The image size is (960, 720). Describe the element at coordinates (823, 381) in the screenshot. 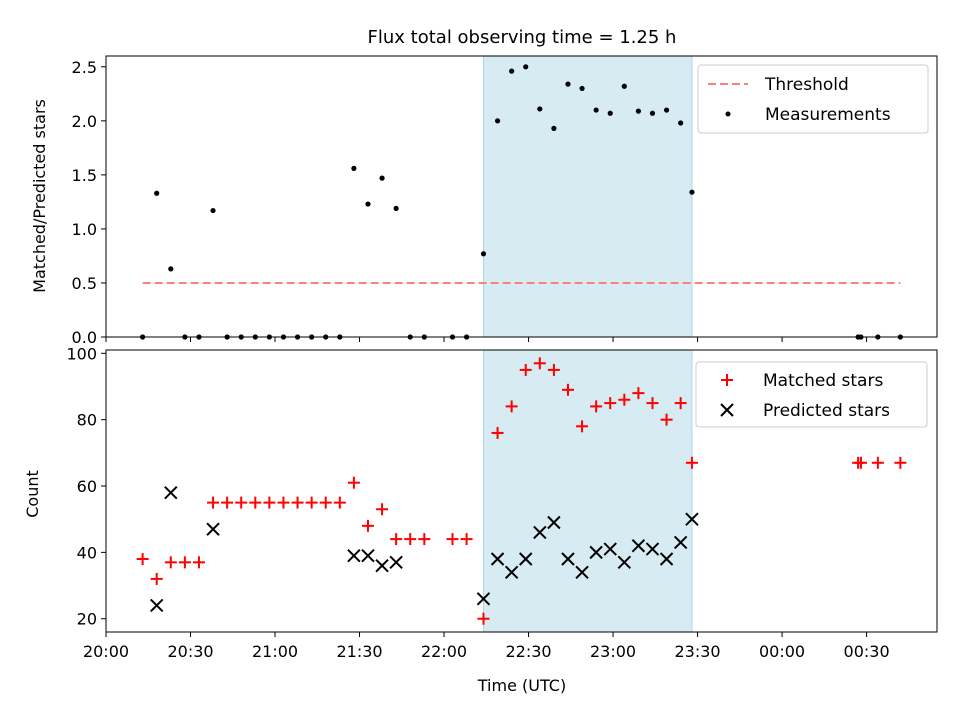

I see `legend-matched-label: Matched stars` at that location.